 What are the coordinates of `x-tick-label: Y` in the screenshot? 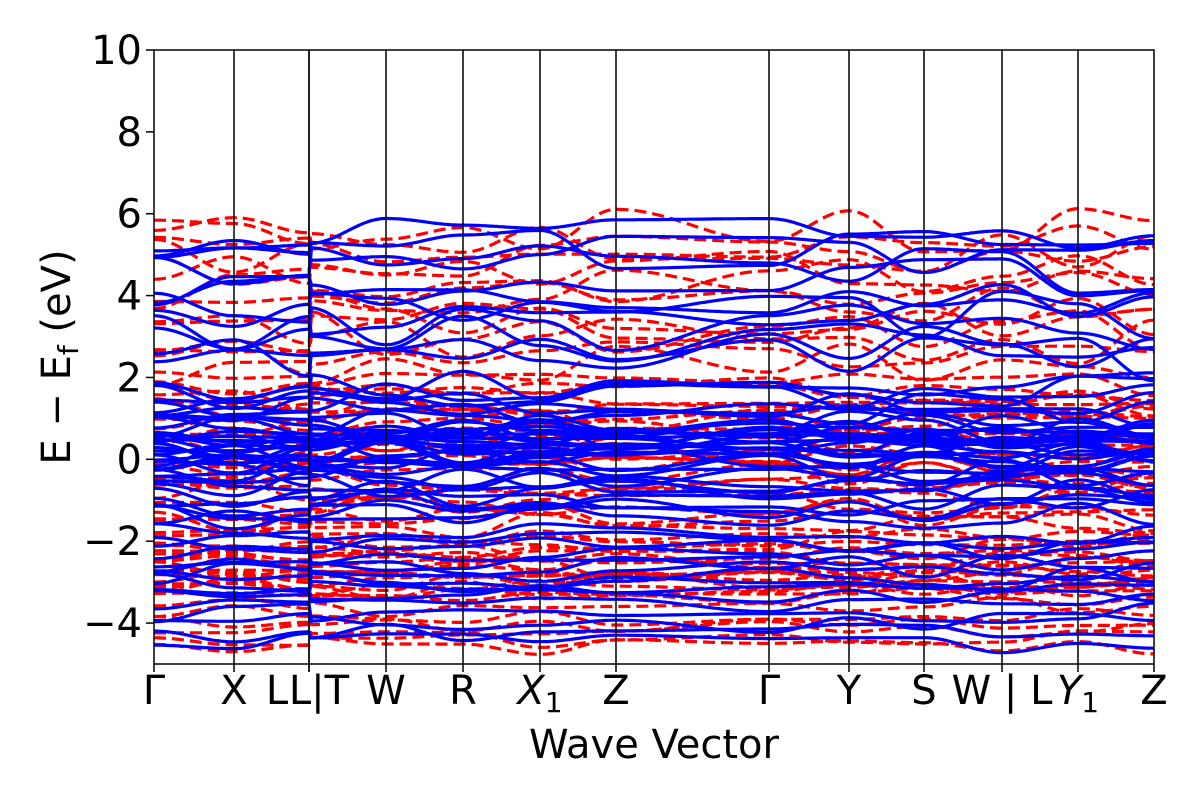 It's located at (849, 691).